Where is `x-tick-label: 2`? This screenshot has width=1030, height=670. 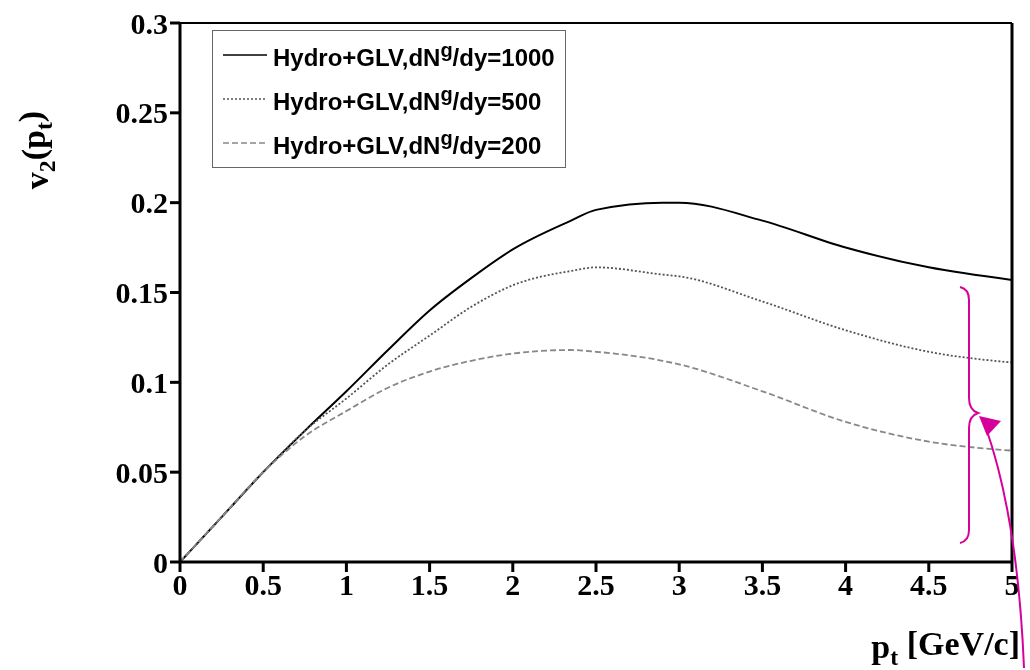 x-tick-label: 2 is located at coordinates (513, 585).